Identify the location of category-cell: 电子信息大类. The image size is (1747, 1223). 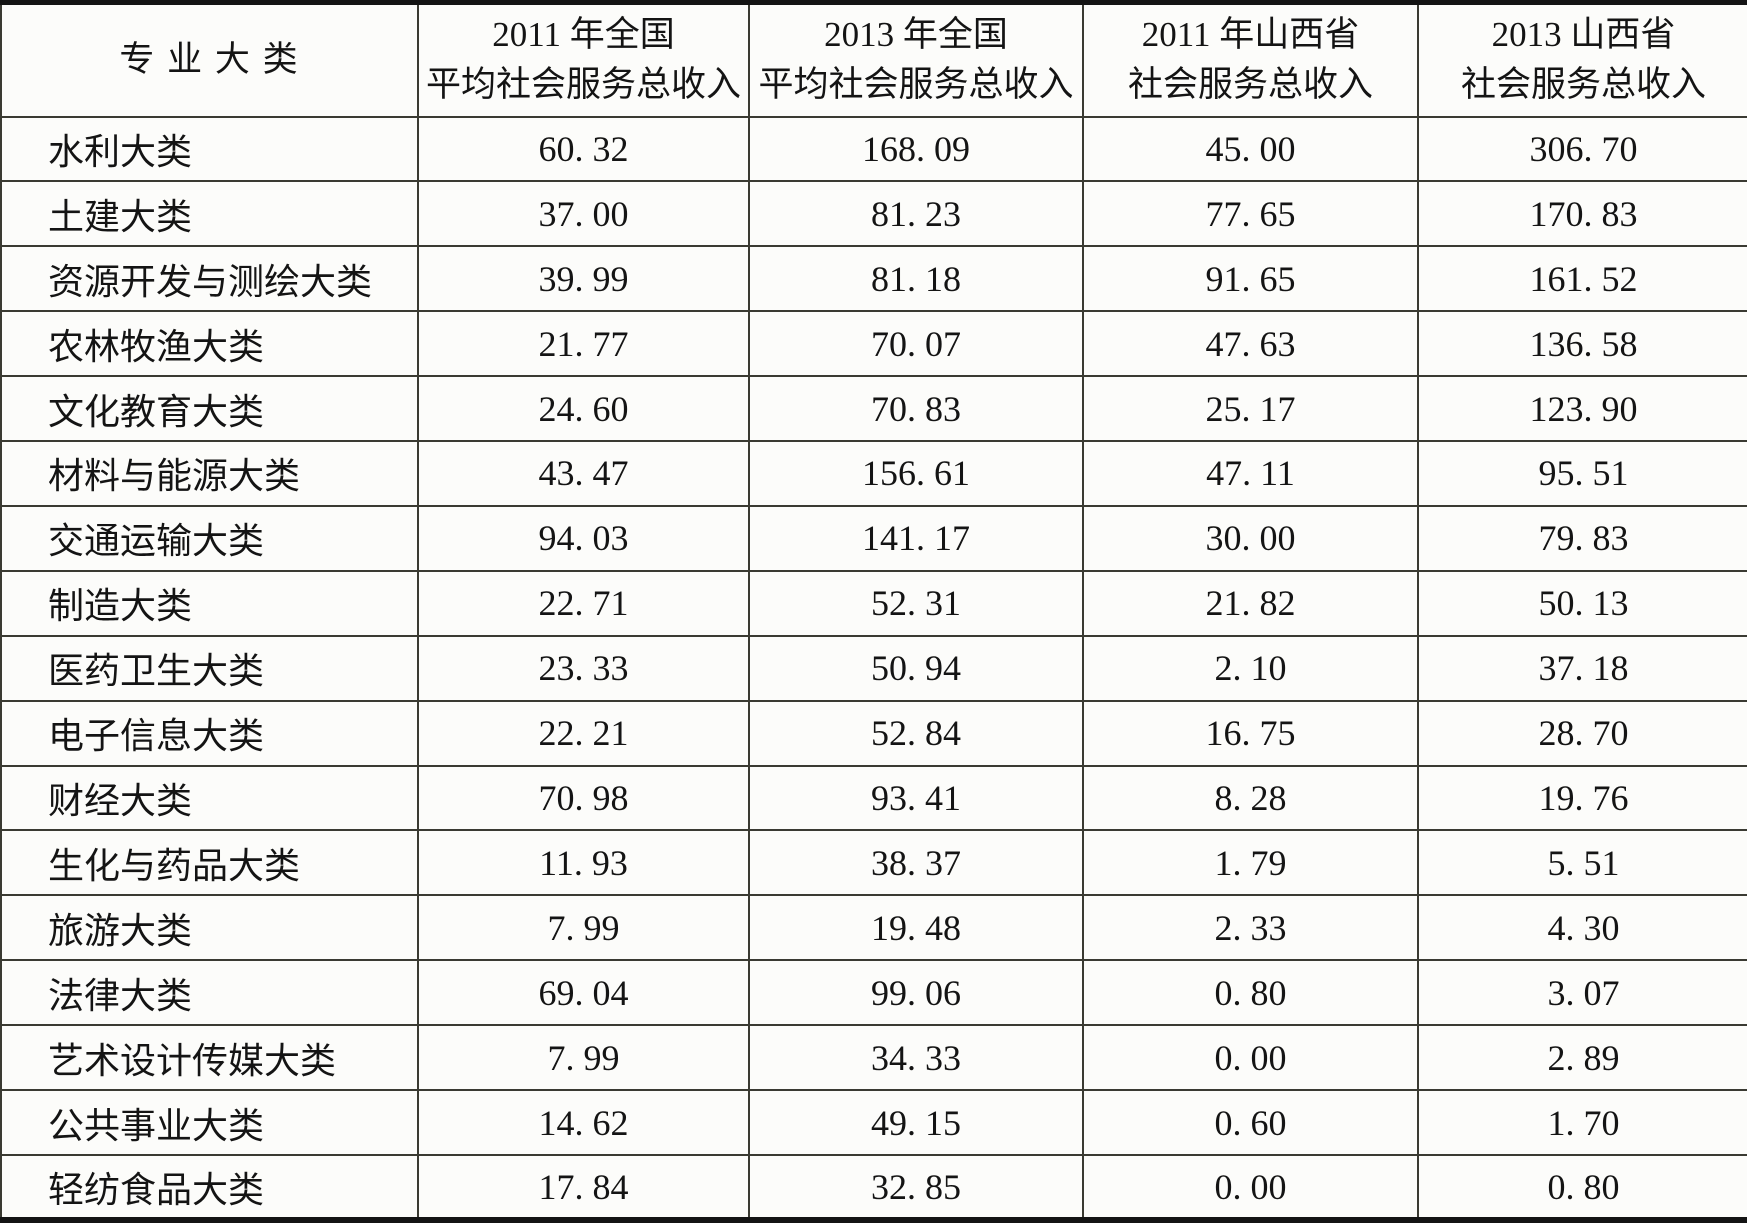
(209, 733).